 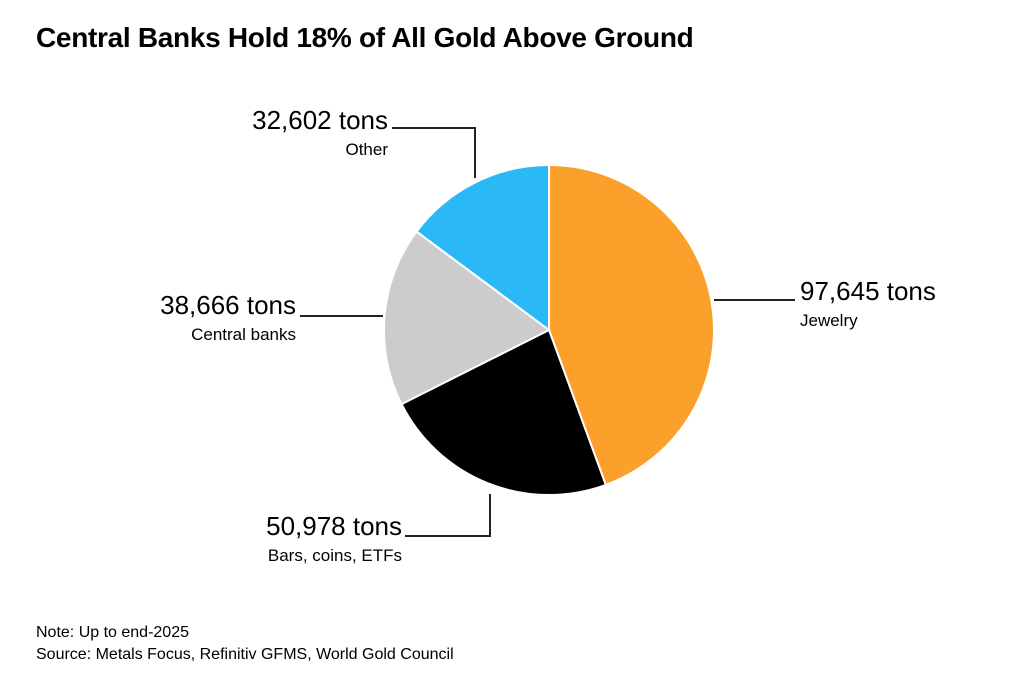 What do you see at coordinates (366, 149) in the screenshot?
I see `category-label-other: Other` at bounding box center [366, 149].